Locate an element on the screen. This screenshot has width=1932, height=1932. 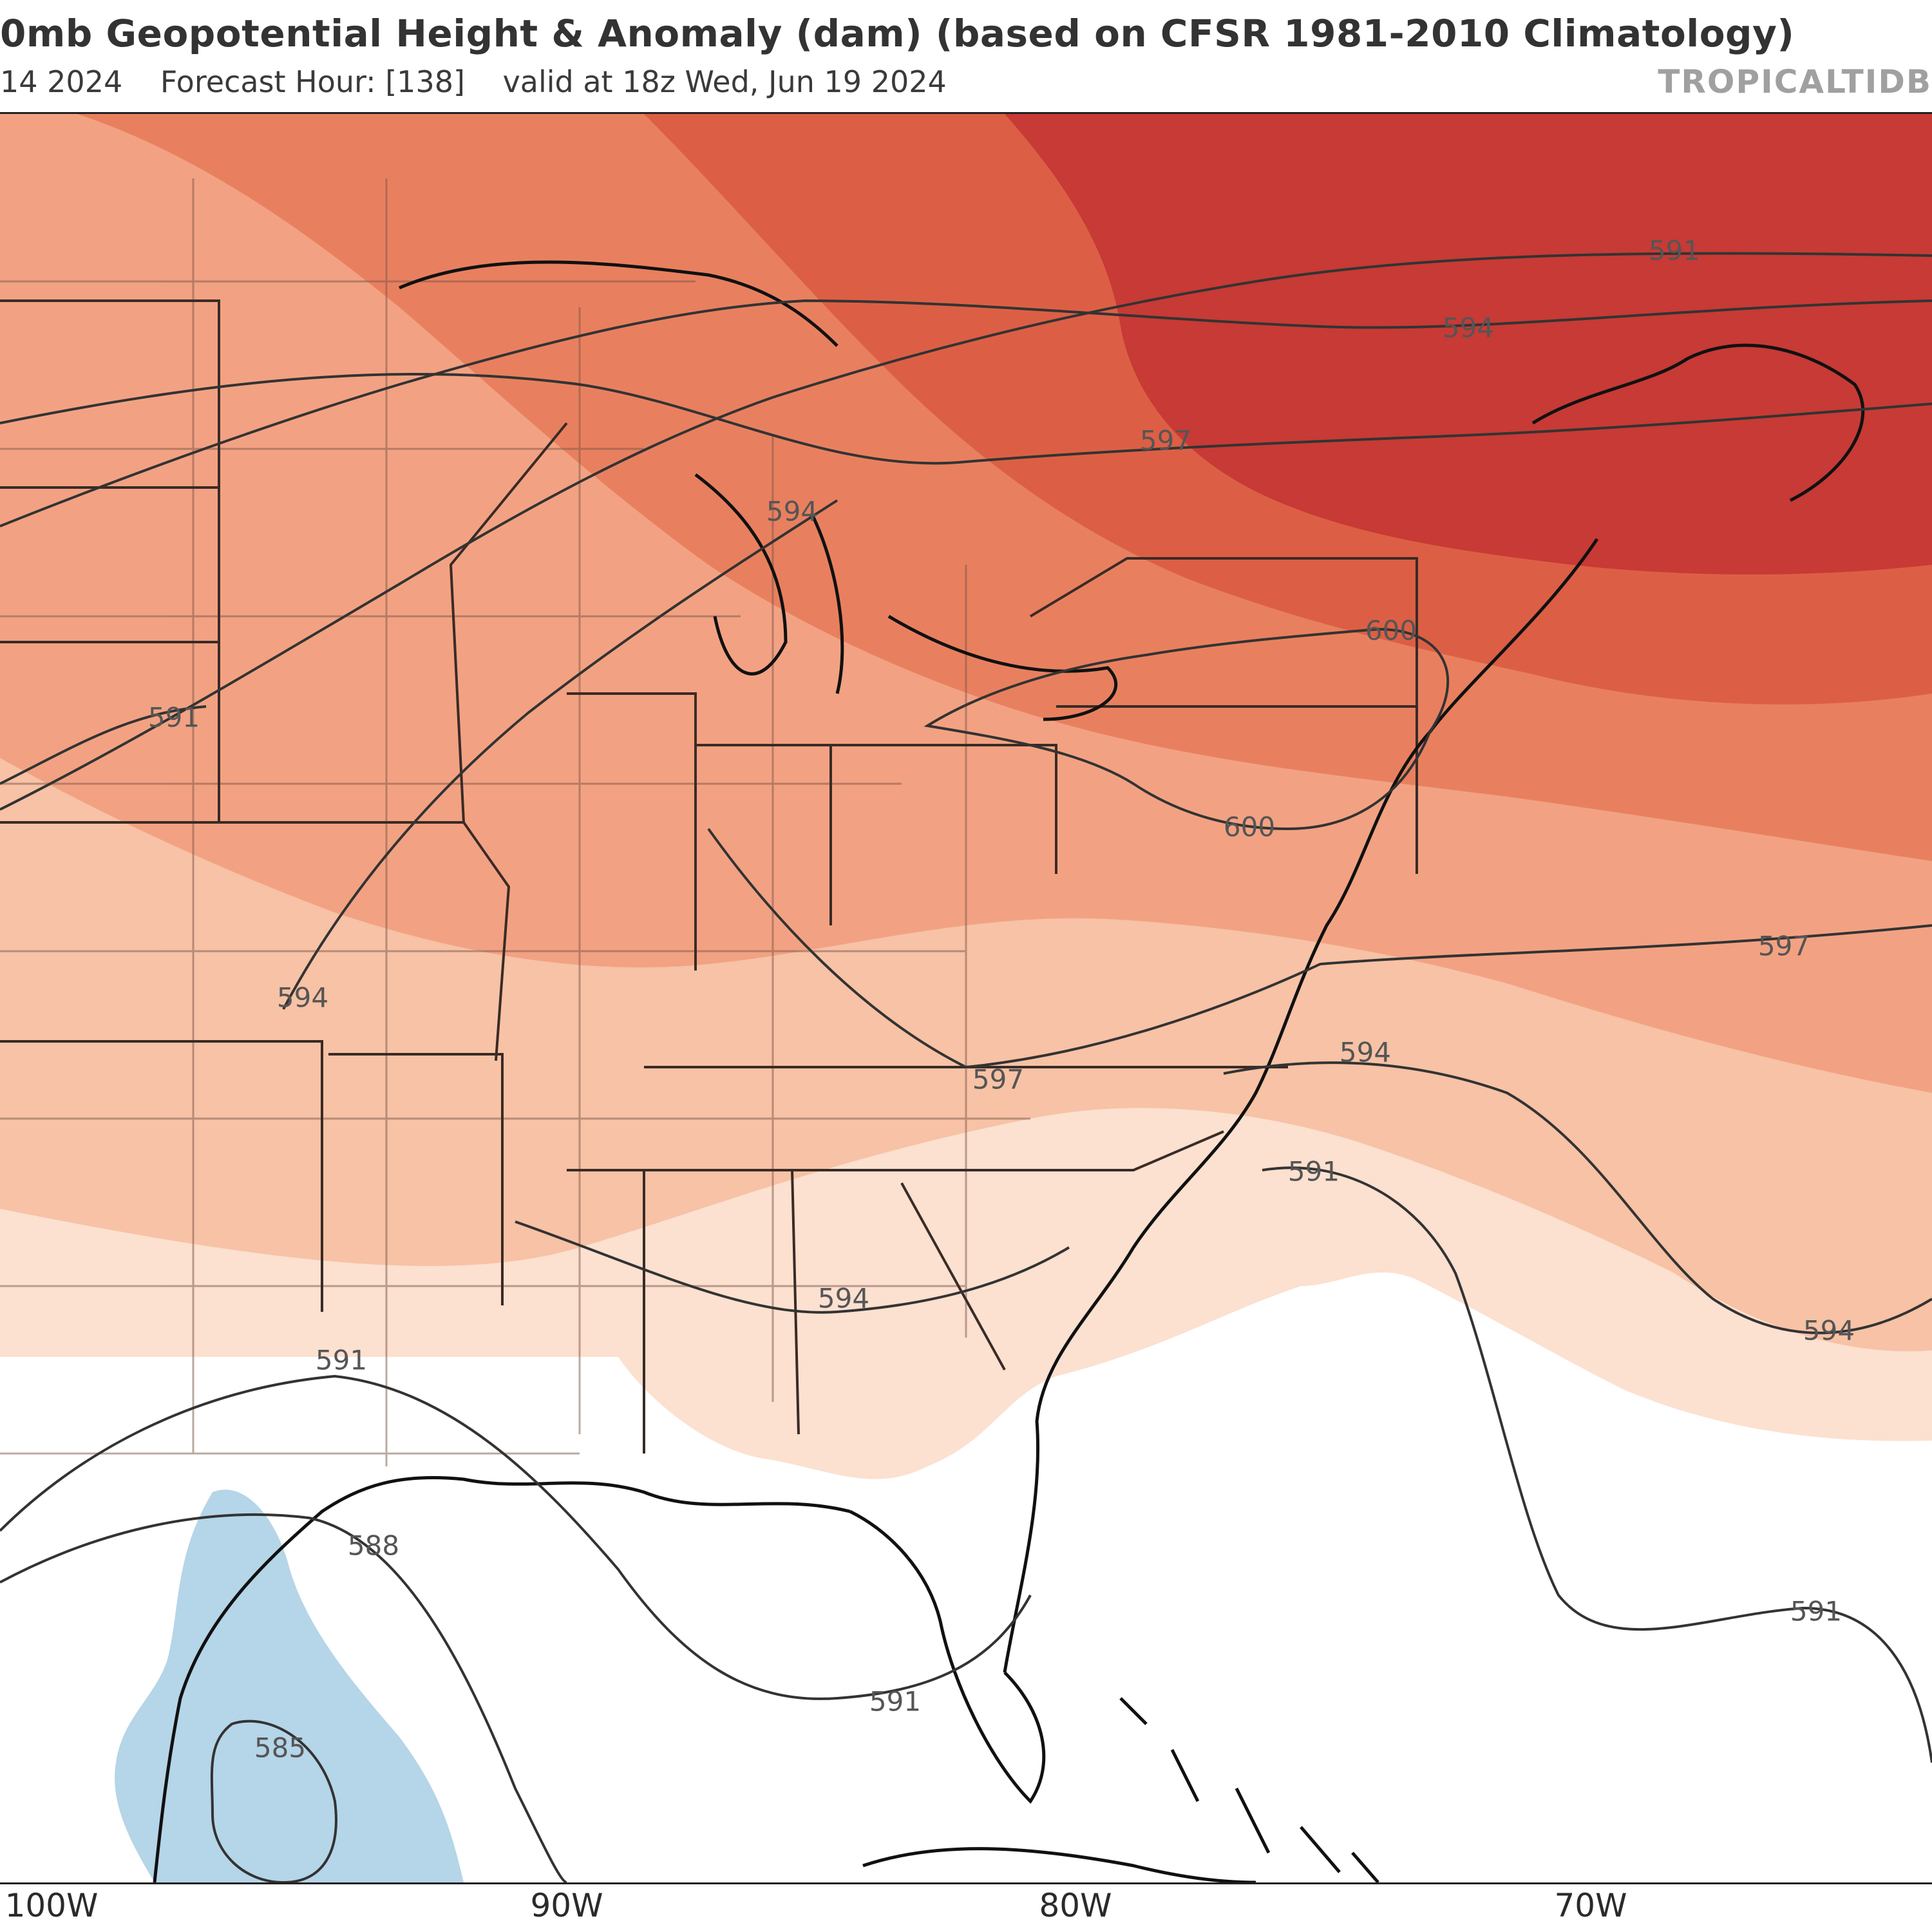
lake-superior is located at coordinates (619, 303).